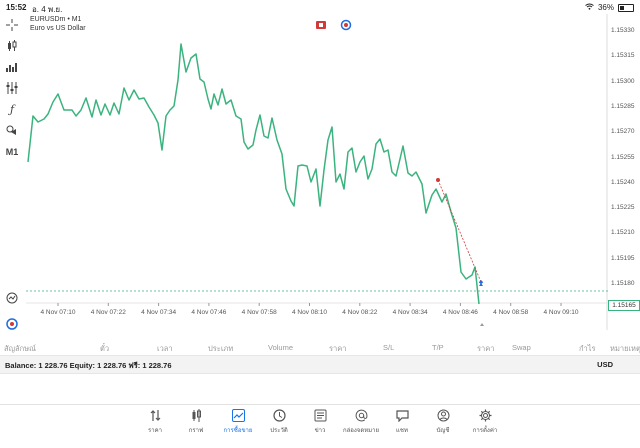 The height and width of the screenshot is (448, 640). What do you see at coordinates (105, 348) in the screenshot?
I see `column-header: ตั๋ว` at bounding box center [105, 348].